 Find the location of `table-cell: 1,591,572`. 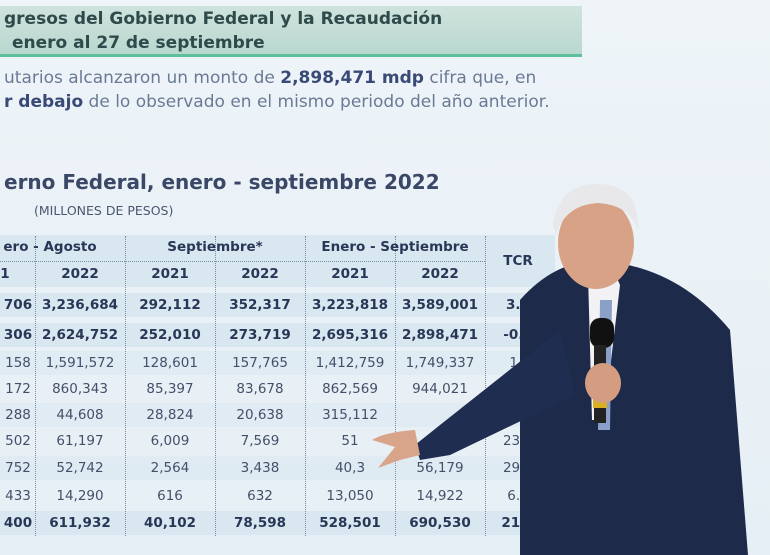

table-cell: 1,591,572 is located at coordinates (80, 363).